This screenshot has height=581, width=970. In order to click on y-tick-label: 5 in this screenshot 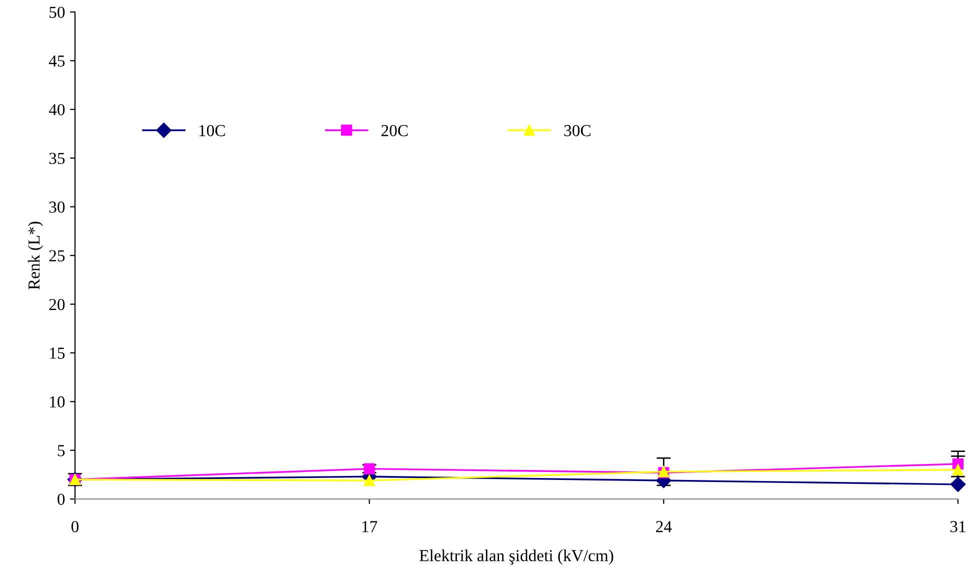, I will do `click(61, 450)`.